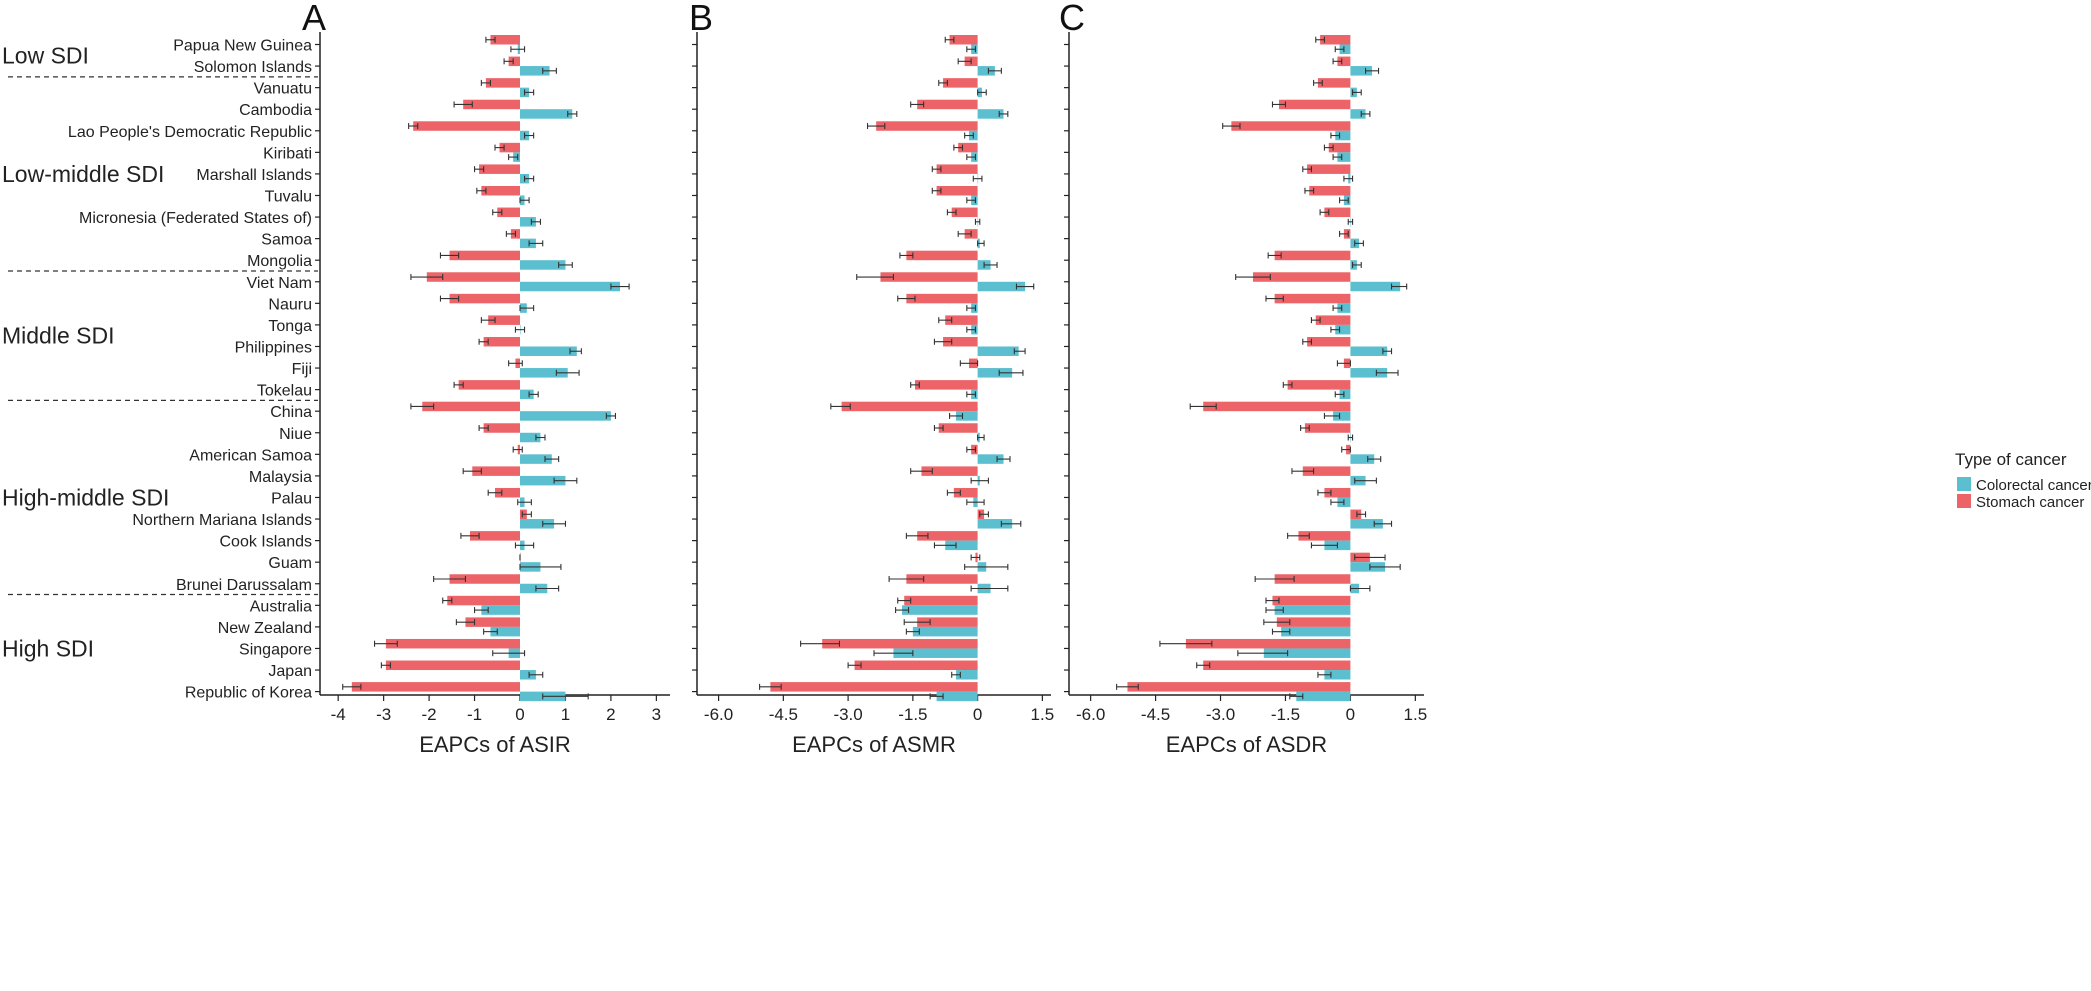 Image resolution: width=2091 pixels, height=991 pixels. I want to click on bar-stomach-viet-nam, so click(473, 277).